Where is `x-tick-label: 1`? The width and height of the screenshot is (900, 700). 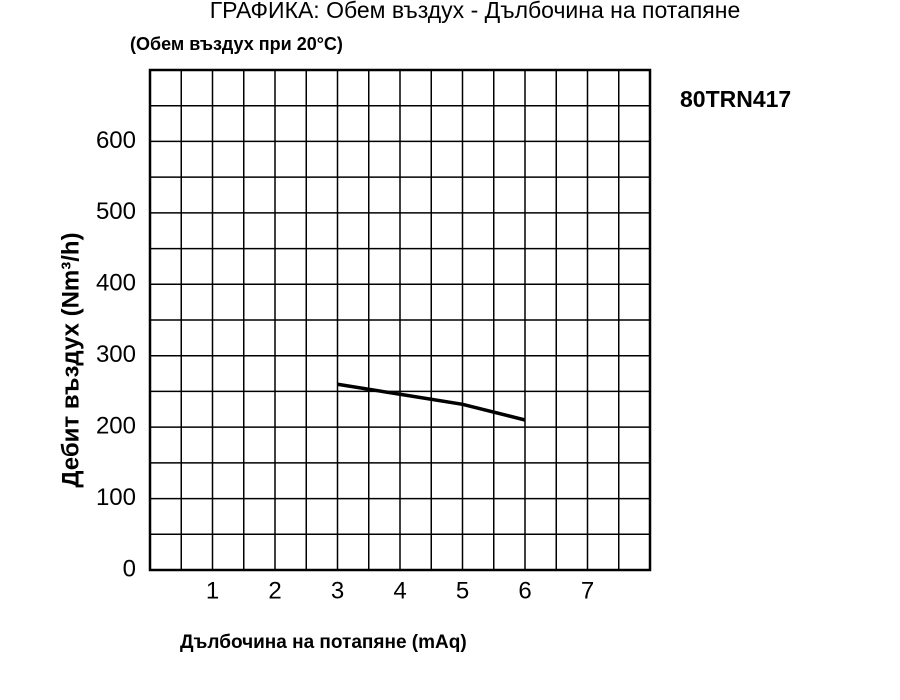 x-tick-label: 1 is located at coordinates (212, 590).